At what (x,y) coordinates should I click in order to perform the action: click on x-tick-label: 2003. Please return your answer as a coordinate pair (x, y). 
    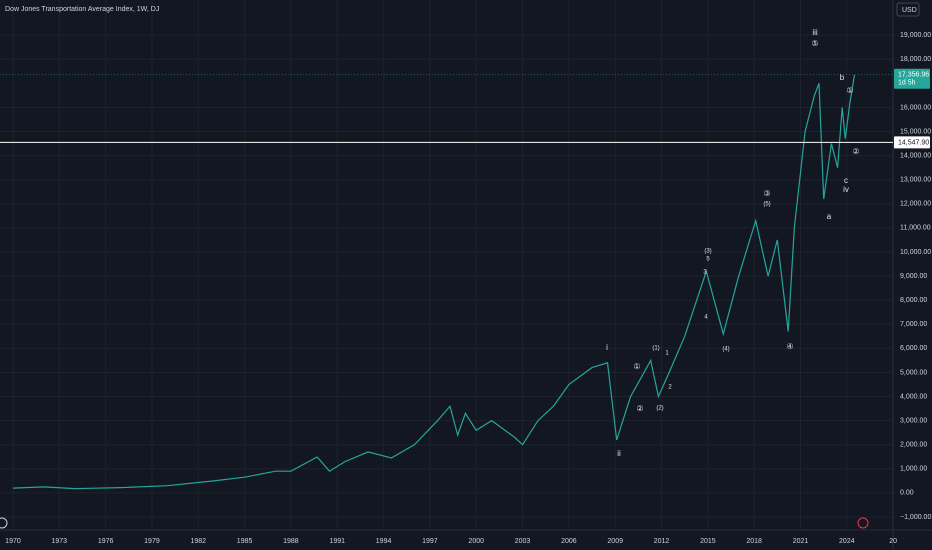
    Looking at the image, I should click on (523, 541).